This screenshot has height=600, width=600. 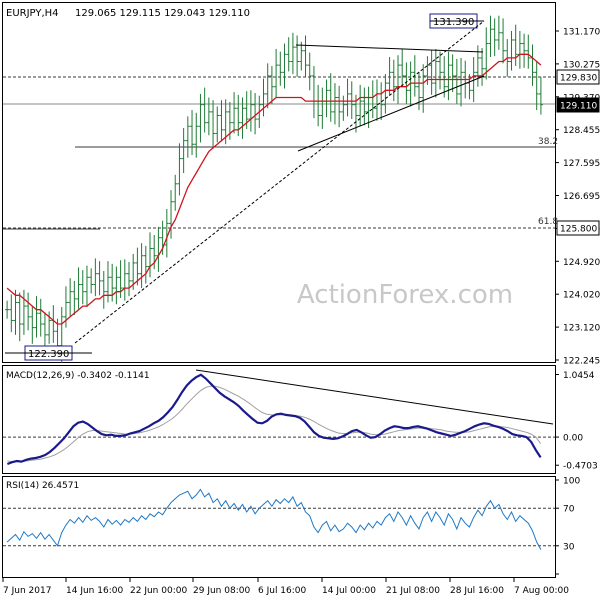 I want to click on chart-header-ohlc: 129.065 129.115 129.043 129.110, so click(x=162, y=13).